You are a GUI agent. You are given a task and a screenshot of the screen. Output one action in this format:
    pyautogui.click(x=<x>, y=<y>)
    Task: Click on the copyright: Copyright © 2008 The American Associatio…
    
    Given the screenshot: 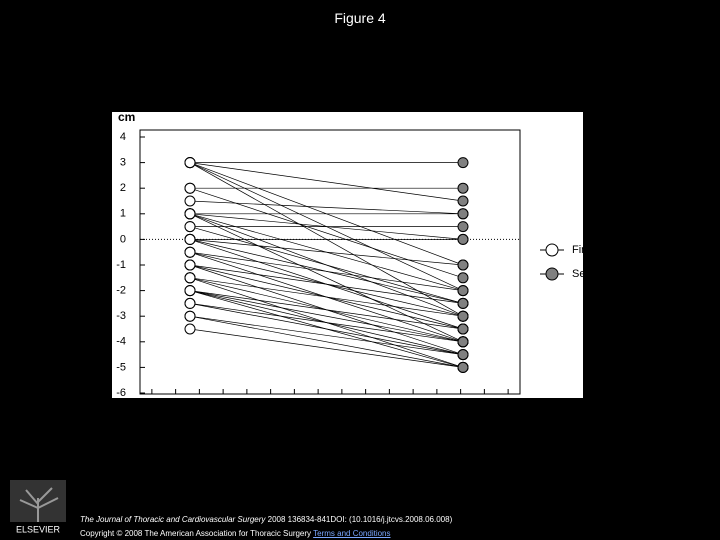 What is the action you would take?
    pyautogui.click(x=196, y=533)
    